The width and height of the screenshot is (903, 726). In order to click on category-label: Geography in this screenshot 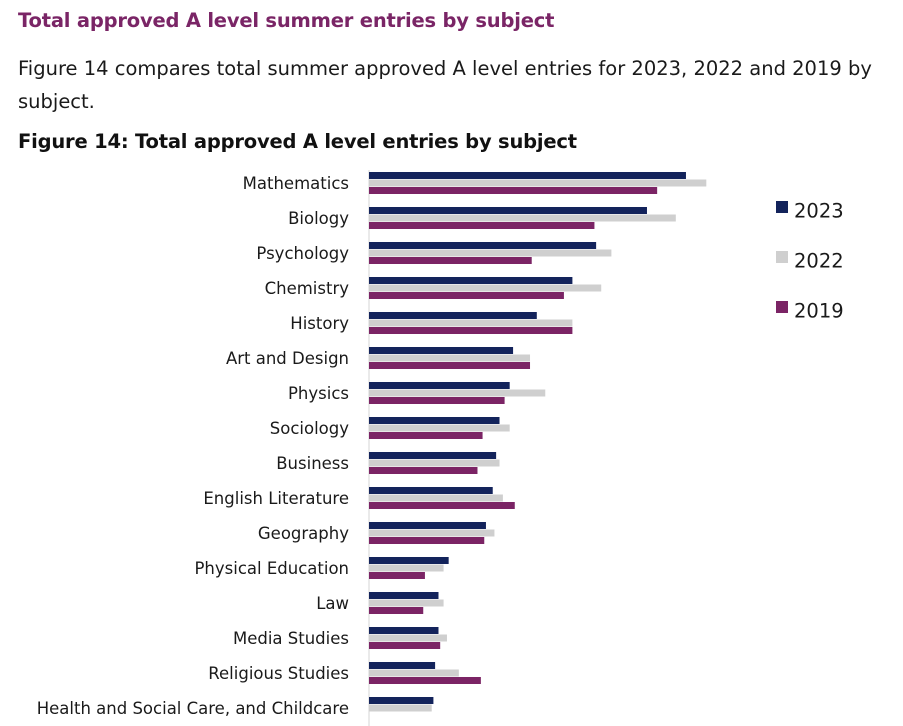, I will do `click(303, 533)`.